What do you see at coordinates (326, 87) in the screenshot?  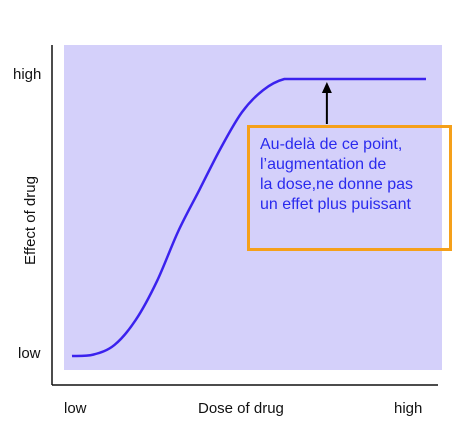 I see `annotation-arrow-head` at bounding box center [326, 87].